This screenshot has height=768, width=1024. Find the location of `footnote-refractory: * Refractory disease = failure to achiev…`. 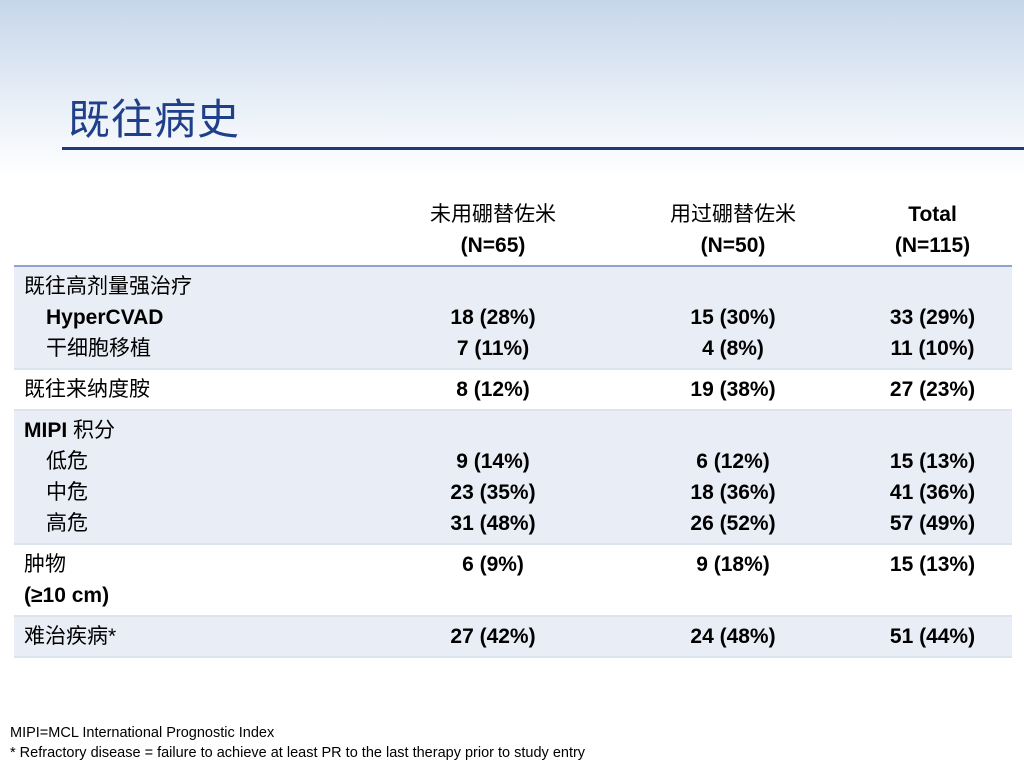

footnote-refractory: * Refractory disease = failure to achiev… is located at coordinates (298, 753).